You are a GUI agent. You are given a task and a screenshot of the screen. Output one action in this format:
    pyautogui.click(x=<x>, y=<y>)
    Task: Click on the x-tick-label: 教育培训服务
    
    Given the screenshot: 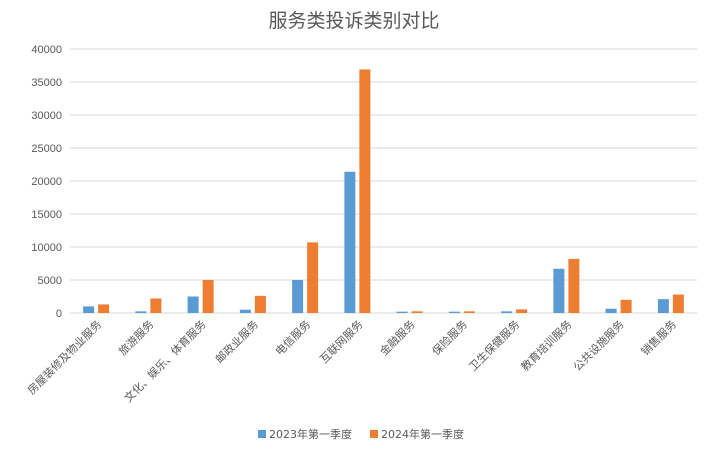 What is the action you would take?
    pyautogui.click(x=546, y=345)
    